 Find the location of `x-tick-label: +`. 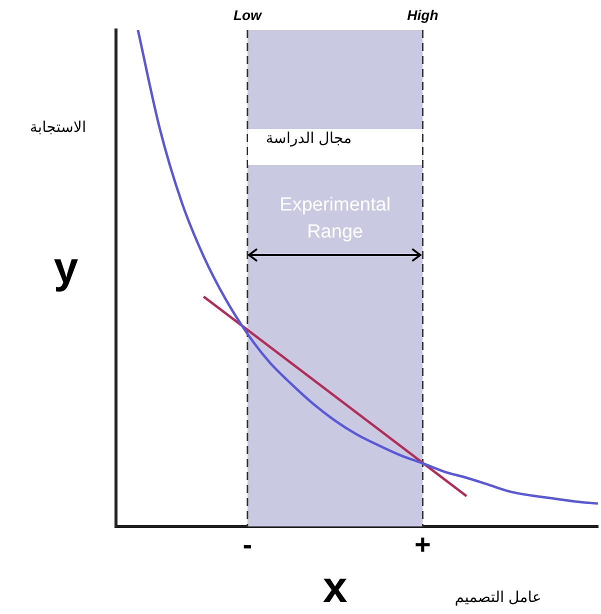

x-tick-label: + is located at coordinates (422, 544).